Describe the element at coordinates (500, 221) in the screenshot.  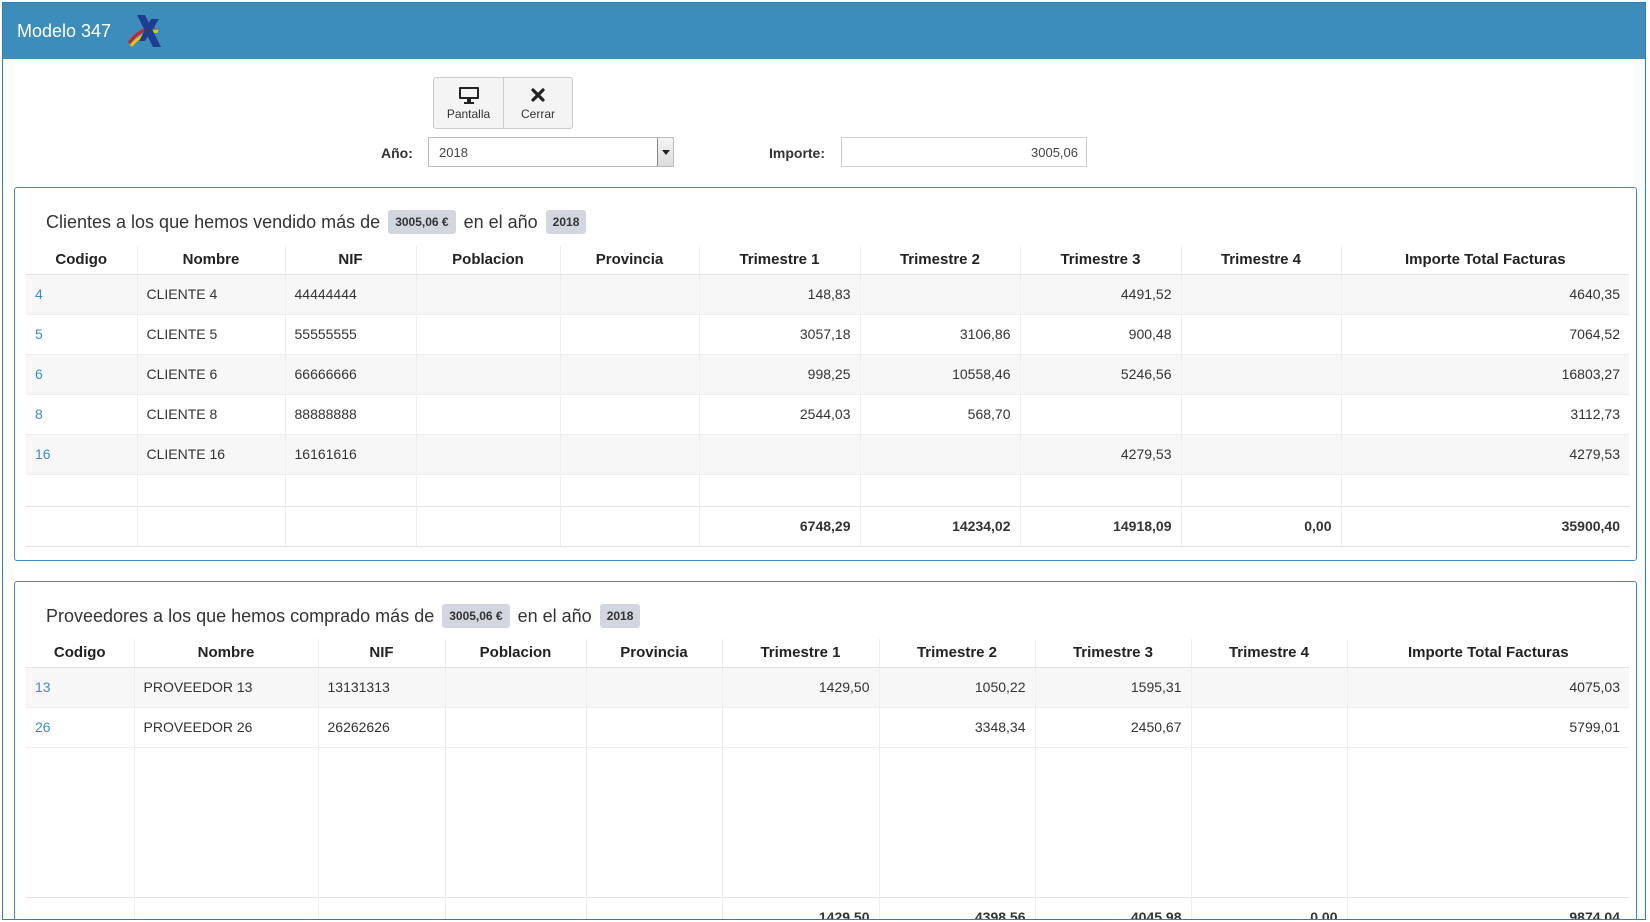
I see `clientes-heading-mid: en el año` at that location.